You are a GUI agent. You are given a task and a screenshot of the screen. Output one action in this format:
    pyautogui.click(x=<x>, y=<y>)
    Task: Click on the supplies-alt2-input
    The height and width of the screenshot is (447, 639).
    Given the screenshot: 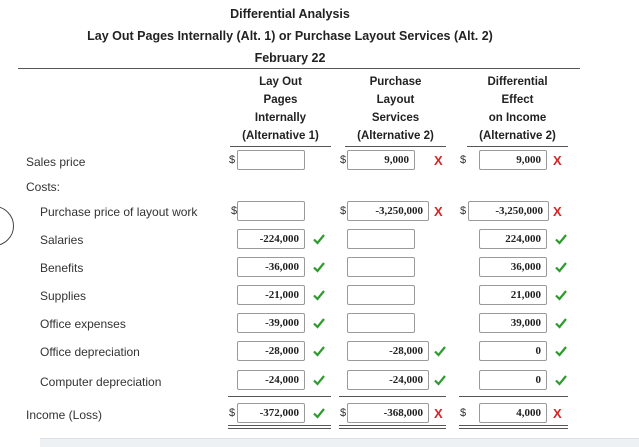 What is the action you would take?
    pyautogui.click(x=381, y=295)
    